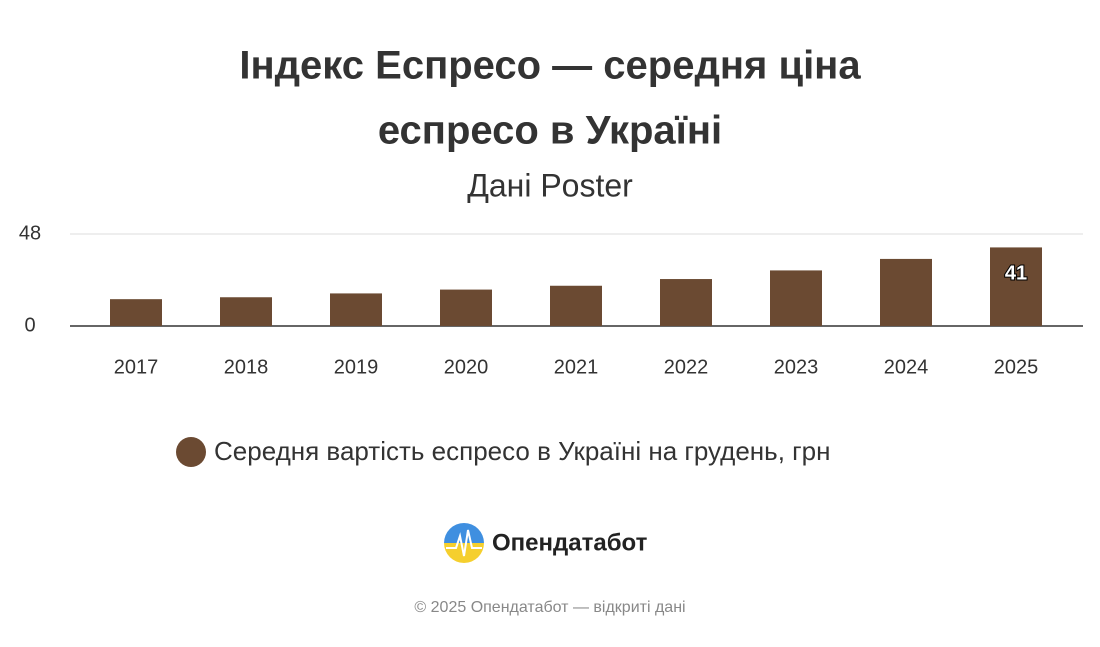  Describe the element at coordinates (136, 367) in the screenshot. I see `x-tick-label: 2017` at that location.